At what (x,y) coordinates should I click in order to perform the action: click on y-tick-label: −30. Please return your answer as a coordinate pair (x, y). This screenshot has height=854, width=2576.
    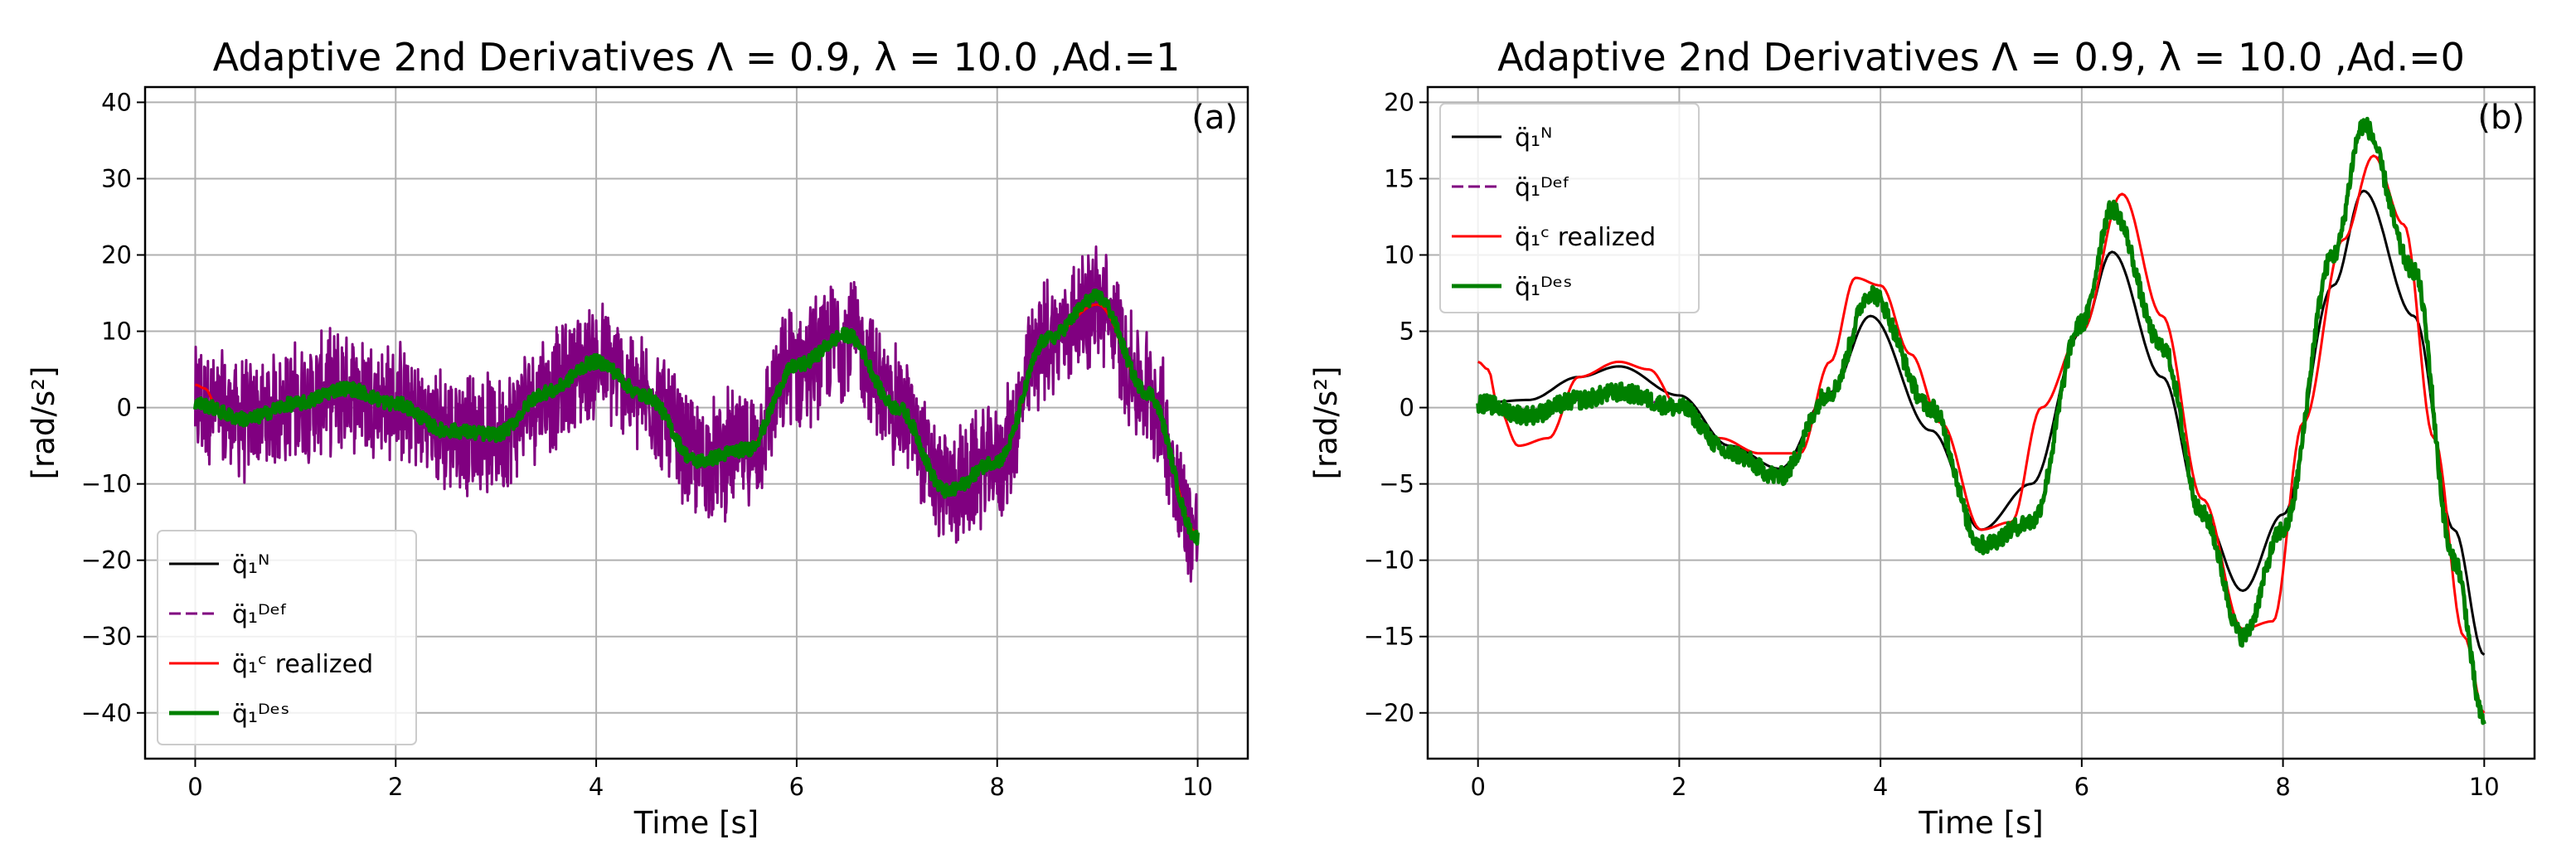
    Looking at the image, I should click on (106, 637).